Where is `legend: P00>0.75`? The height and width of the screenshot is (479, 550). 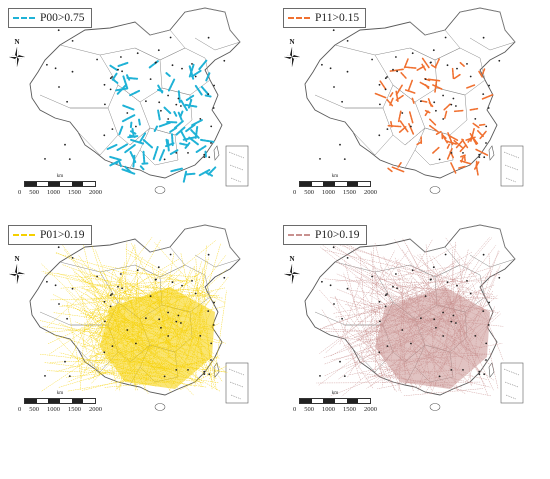
legend: P00>0.75 is located at coordinates (50, 18).